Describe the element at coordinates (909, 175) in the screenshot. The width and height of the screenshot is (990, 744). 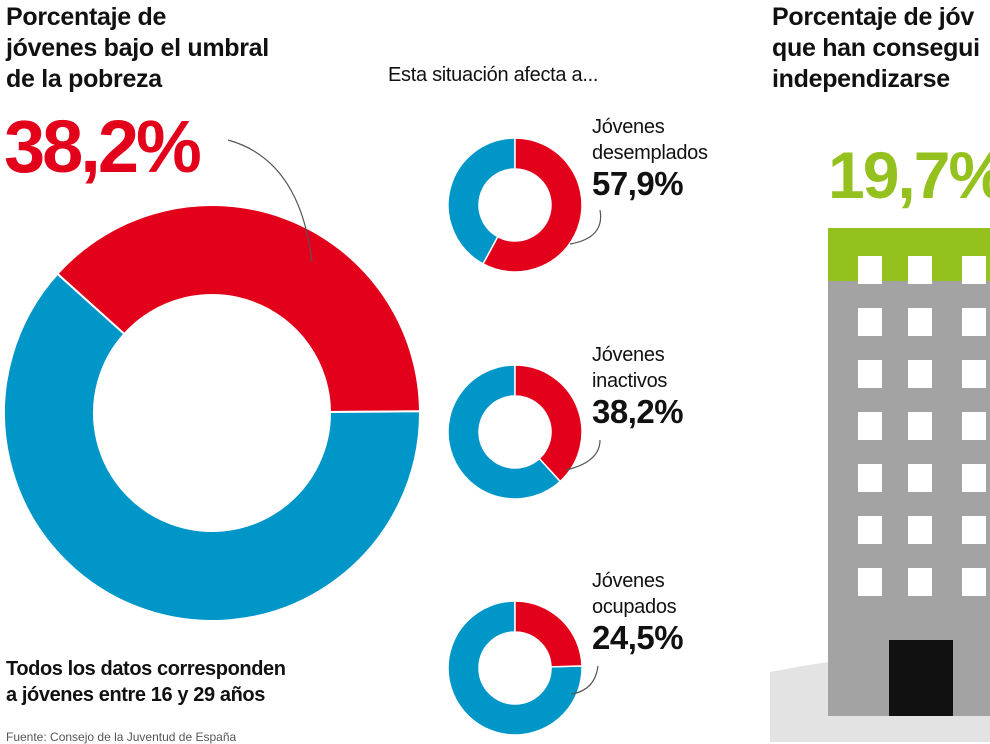
I see `independence-percentage: 19,7%` at that location.